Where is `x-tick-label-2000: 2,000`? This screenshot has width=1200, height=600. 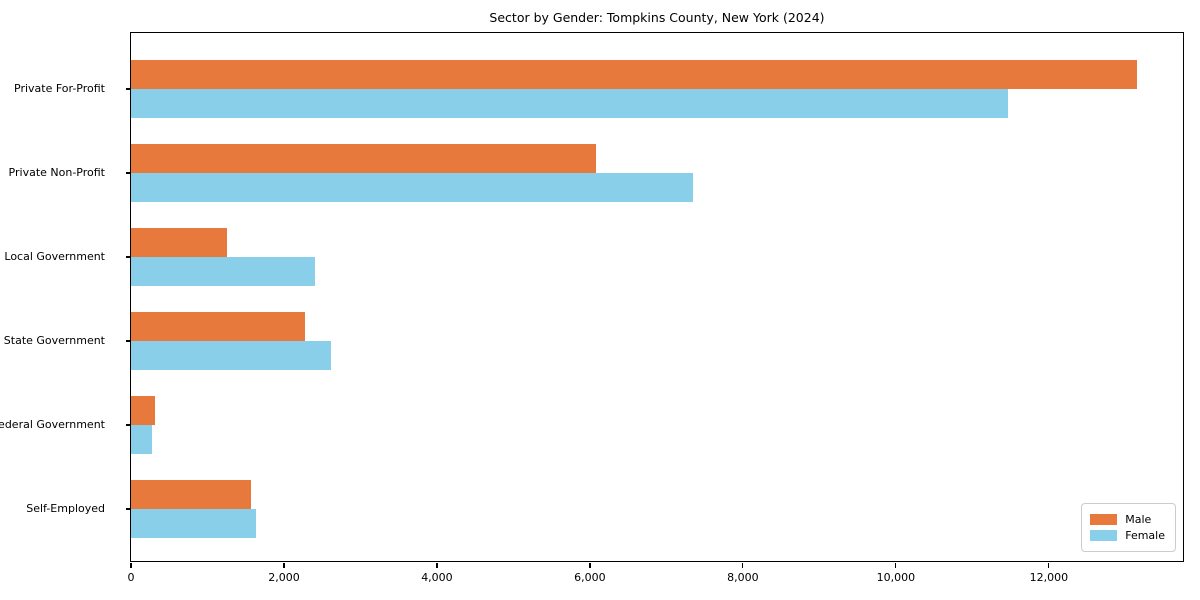
x-tick-label-2000: 2,000 is located at coordinates (284, 577).